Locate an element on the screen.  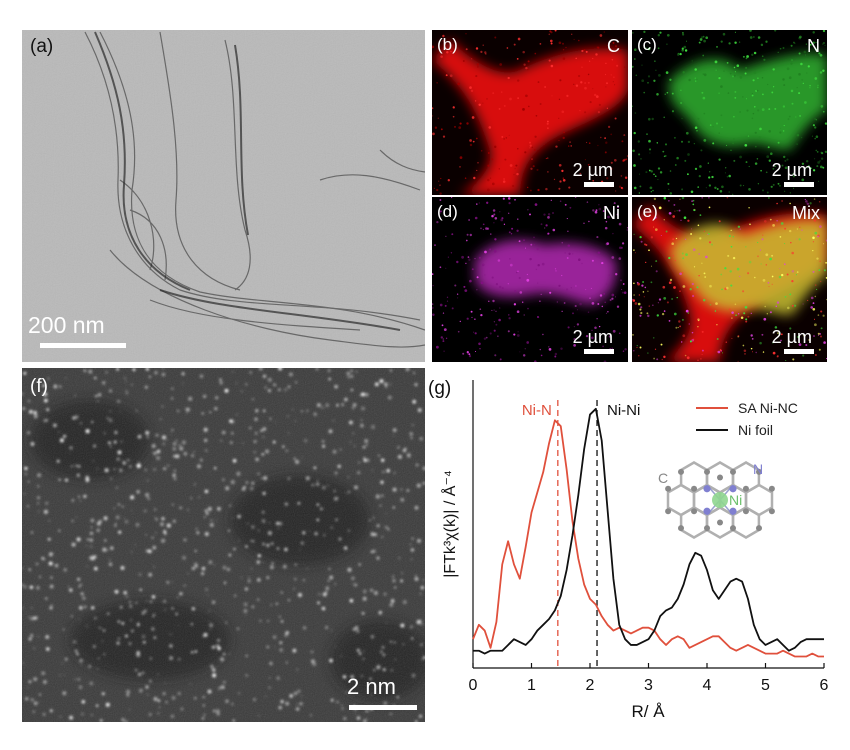
x-tick-label: 4 is located at coordinates (707, 685).